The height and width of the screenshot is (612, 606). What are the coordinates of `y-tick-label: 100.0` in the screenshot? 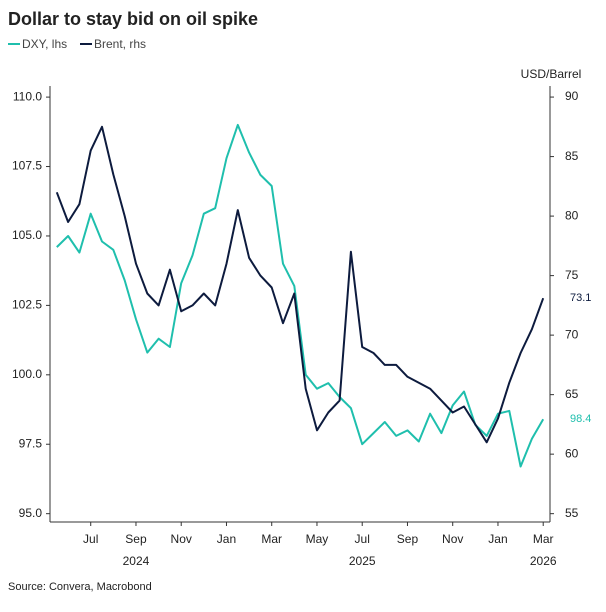 It's located at (27, 374).